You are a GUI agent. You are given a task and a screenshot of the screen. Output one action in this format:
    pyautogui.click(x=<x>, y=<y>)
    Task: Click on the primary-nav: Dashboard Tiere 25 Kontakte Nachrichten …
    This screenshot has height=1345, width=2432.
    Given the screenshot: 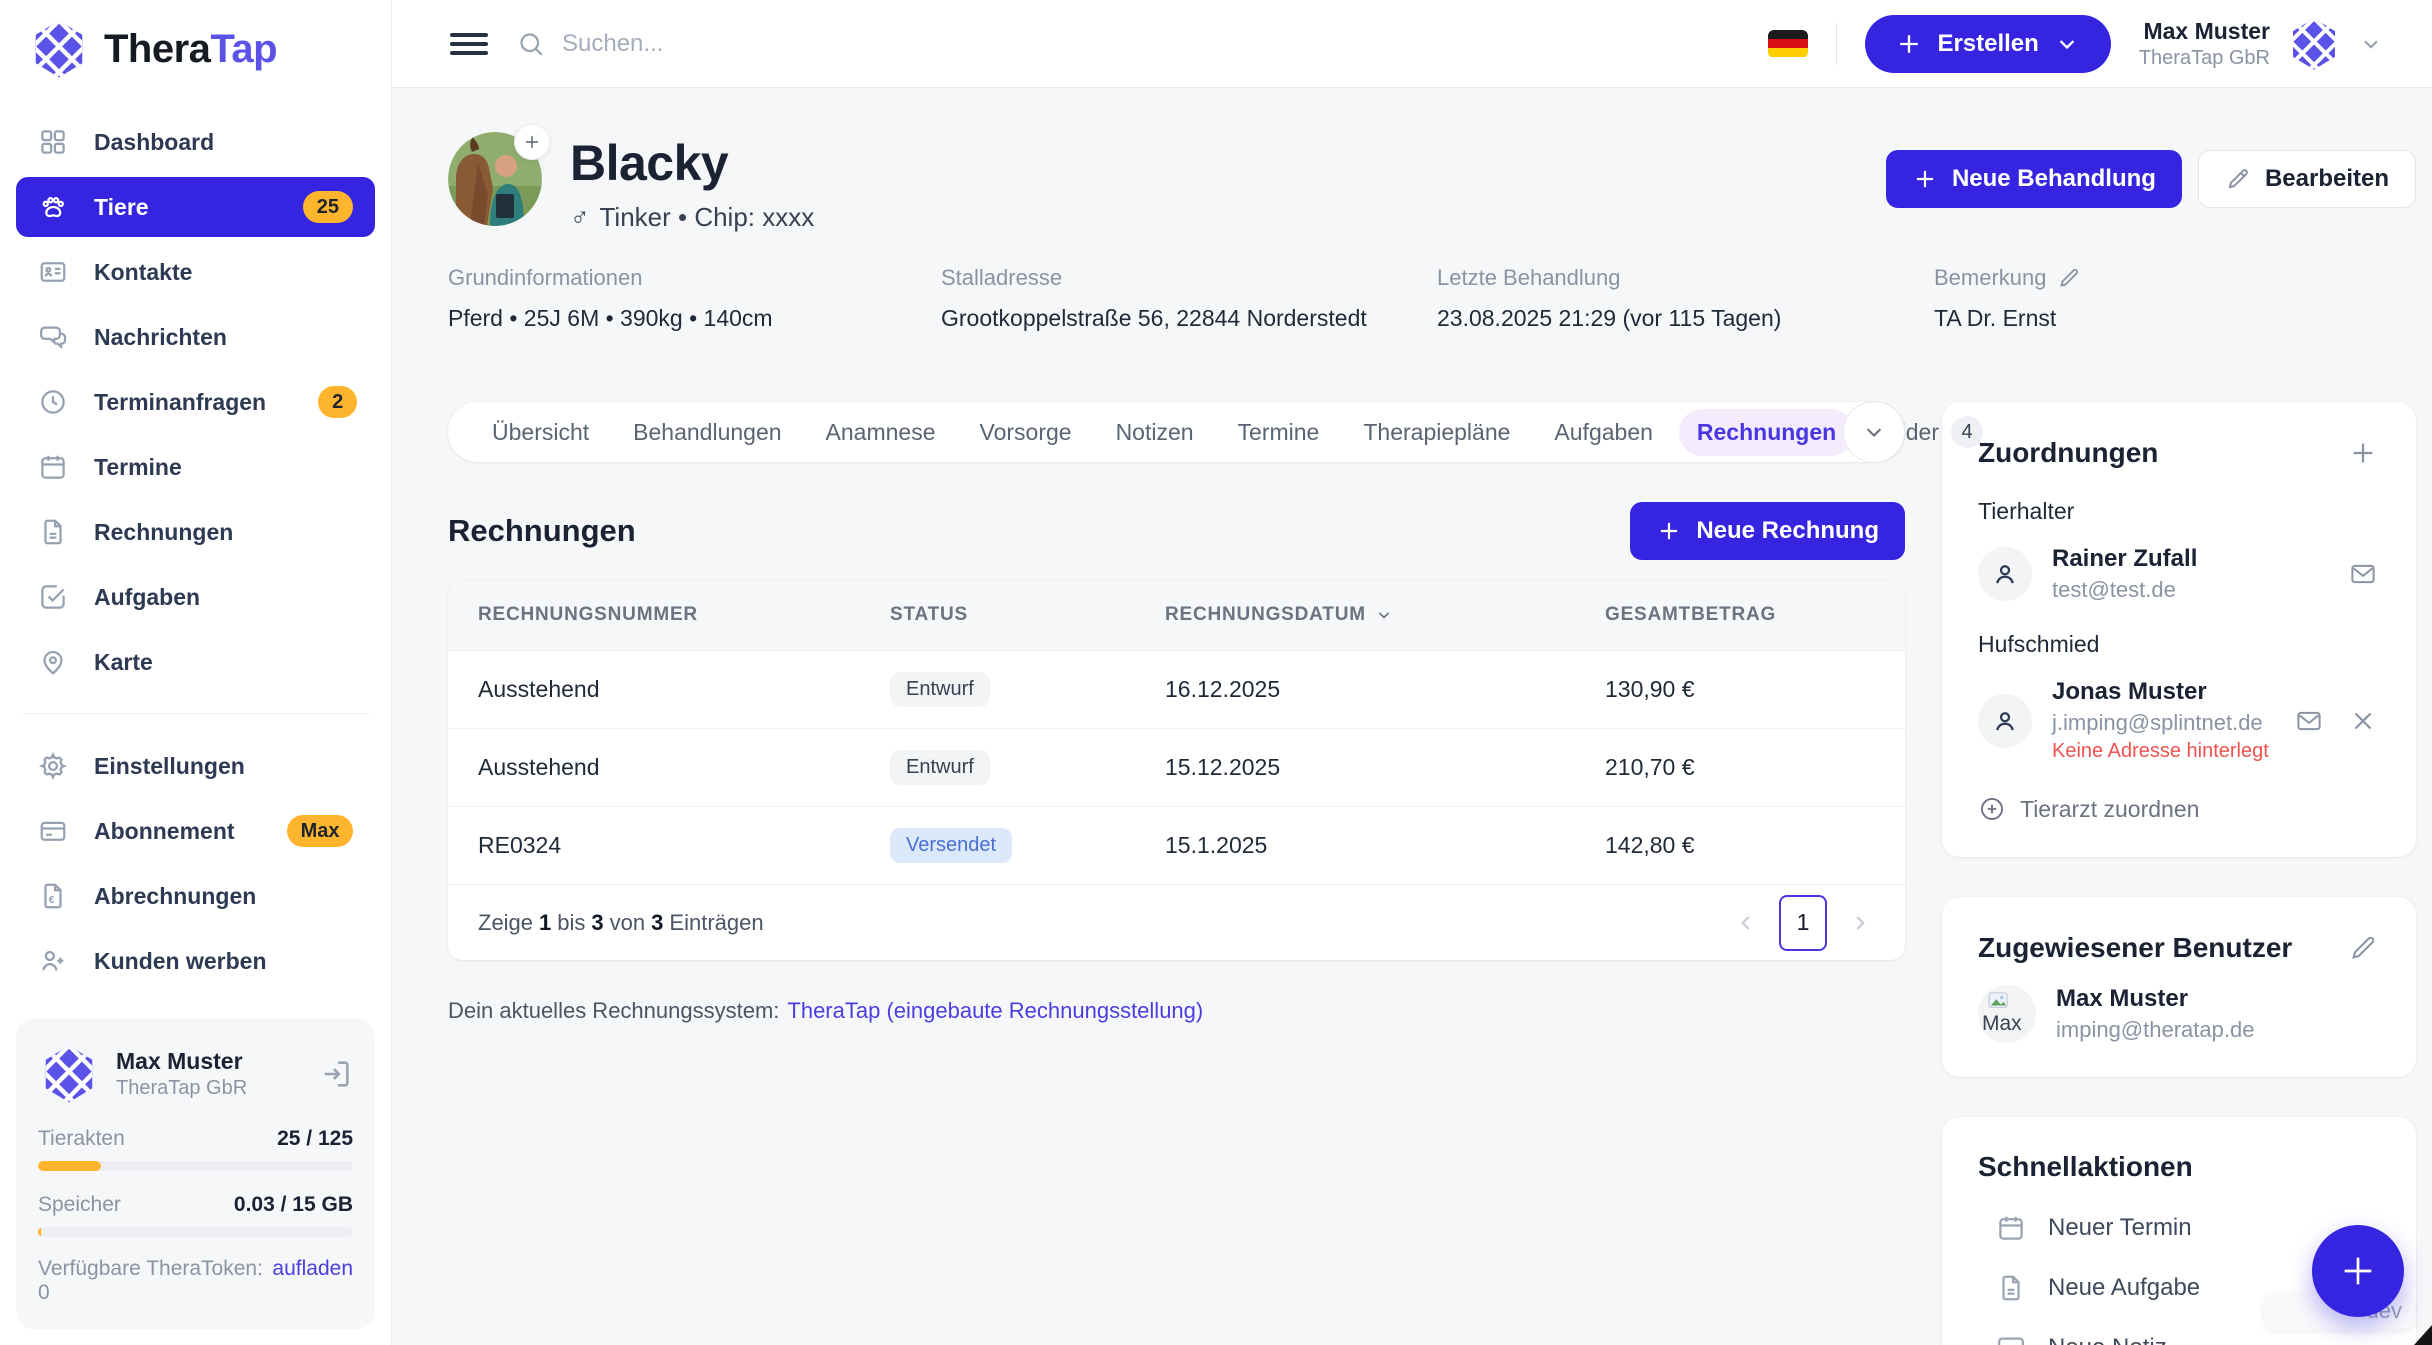 What is the action you would take?
    pyautogui.click(x=195, y=404)
    